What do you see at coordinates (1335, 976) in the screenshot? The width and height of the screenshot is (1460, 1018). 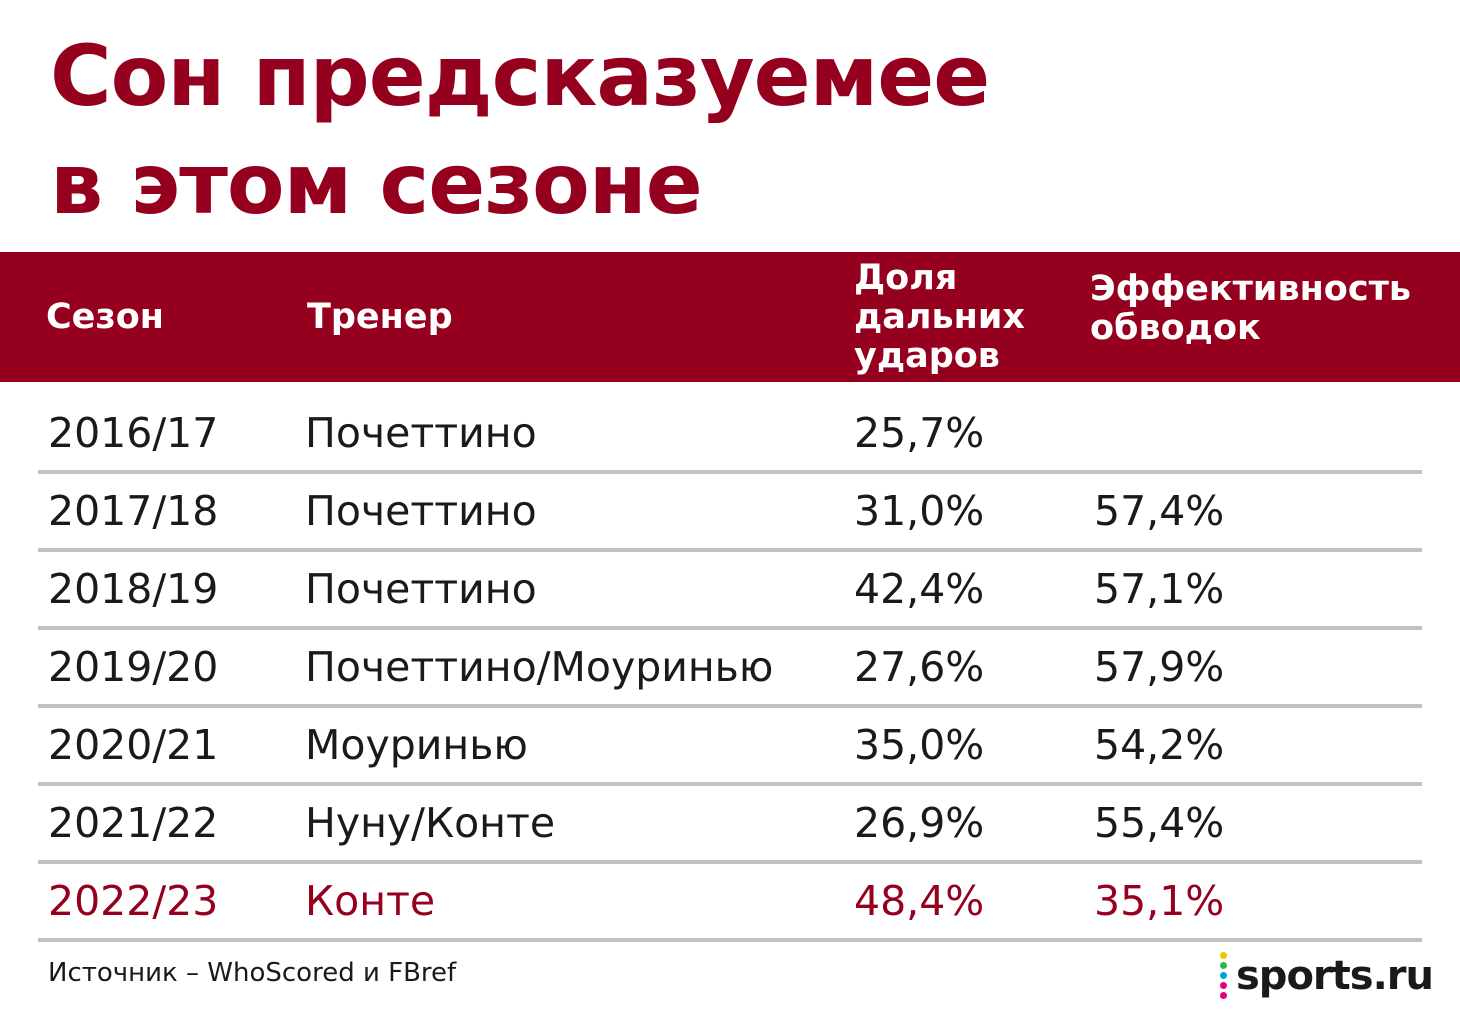 I see `logo-text: sports.ru` at bounding box center [1335, 976].